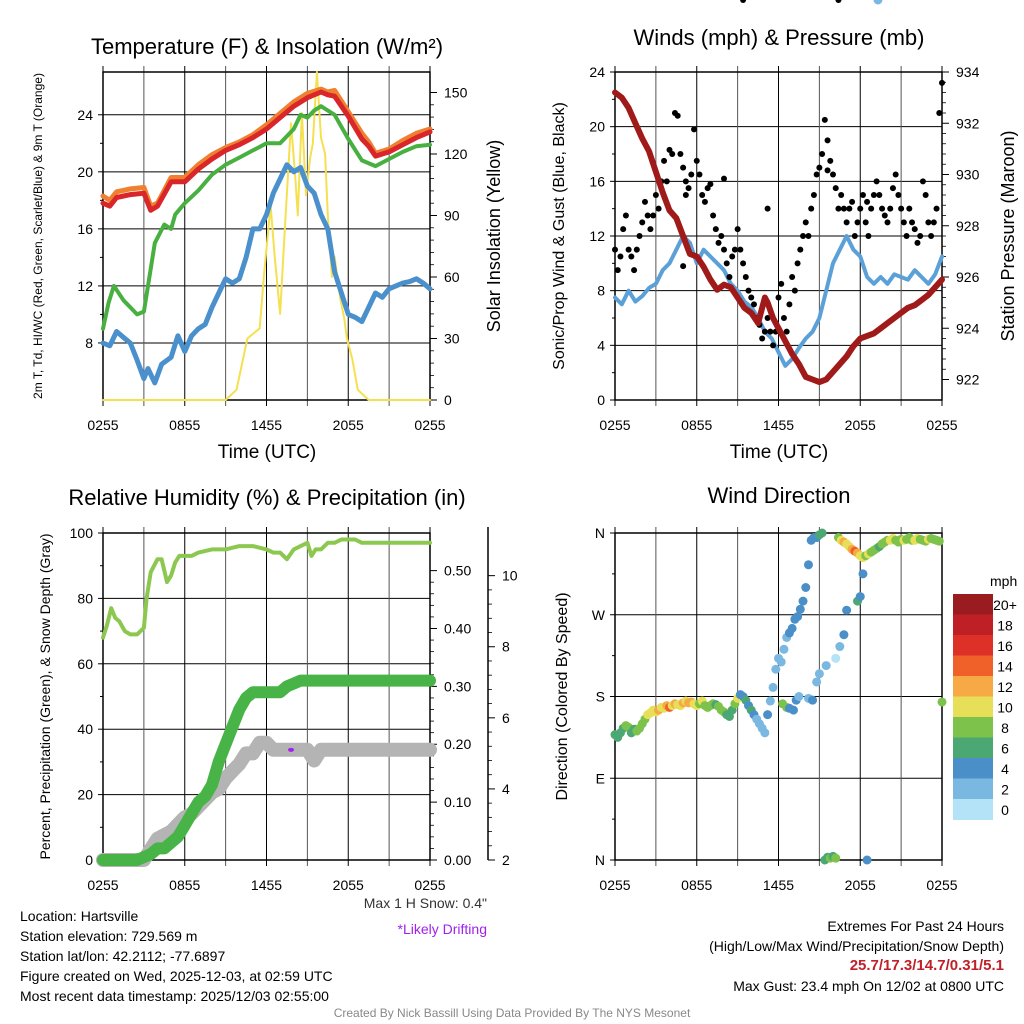 Image resolution: width=1024 pixels, height=1024 pixels. What do you see at coordinates (109, 936) in the screenshot?
I see `elevation-label: Station elevation: 729.569 m` at bounding box center [109, 936].